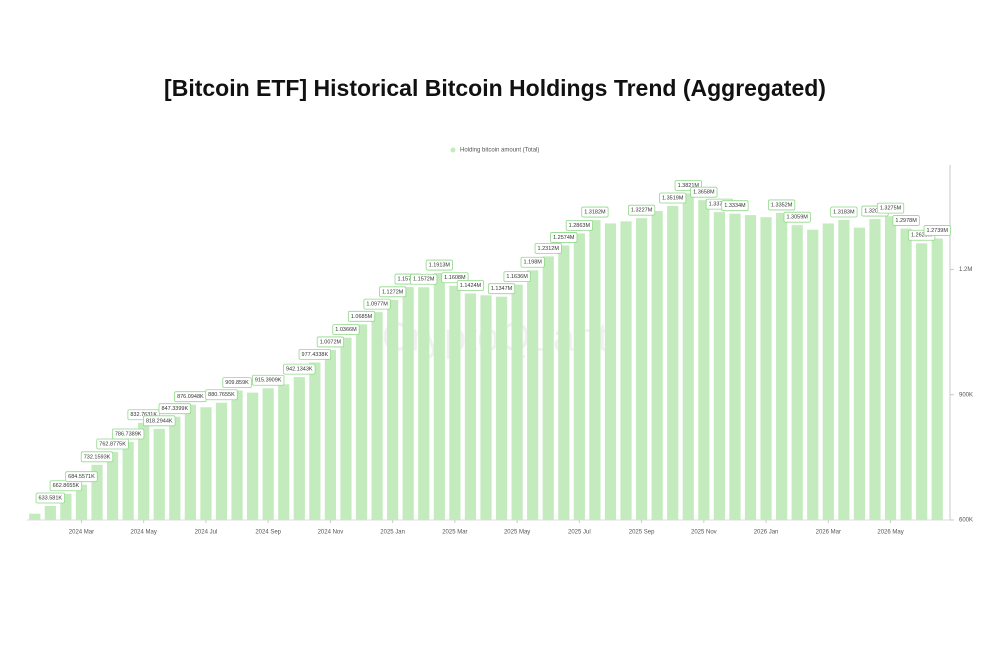 The image size is (990, 660). I want to click on data-label: 1.1424M, so click(471, 286).